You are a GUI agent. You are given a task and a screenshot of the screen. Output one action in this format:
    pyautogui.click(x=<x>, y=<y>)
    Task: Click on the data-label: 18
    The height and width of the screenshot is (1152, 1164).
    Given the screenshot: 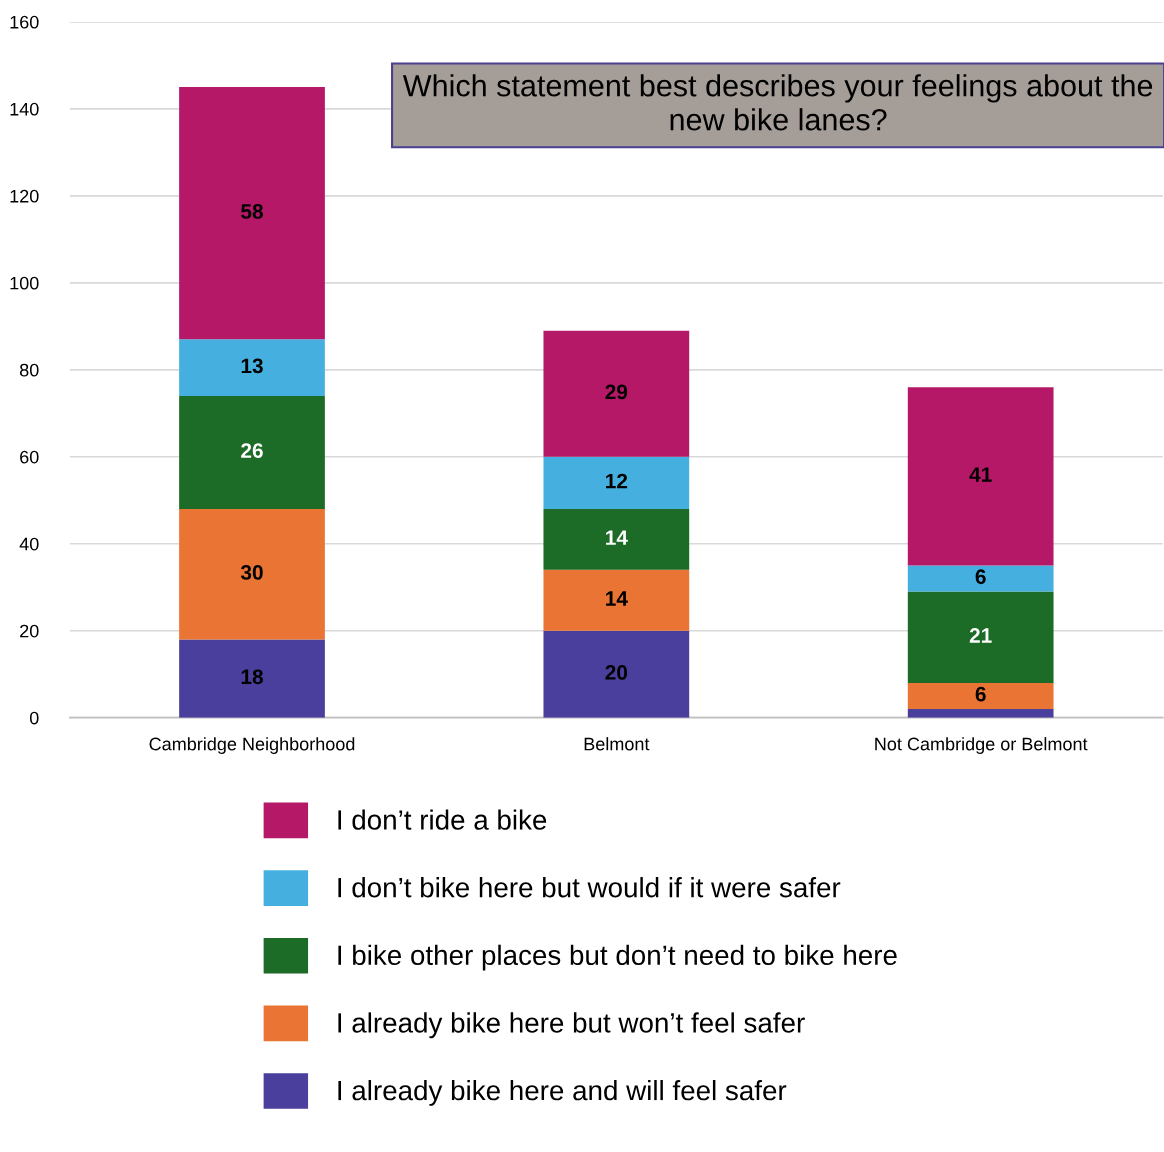 What is the action you would take?
    pyautogui.click(x=252, y=677)
    